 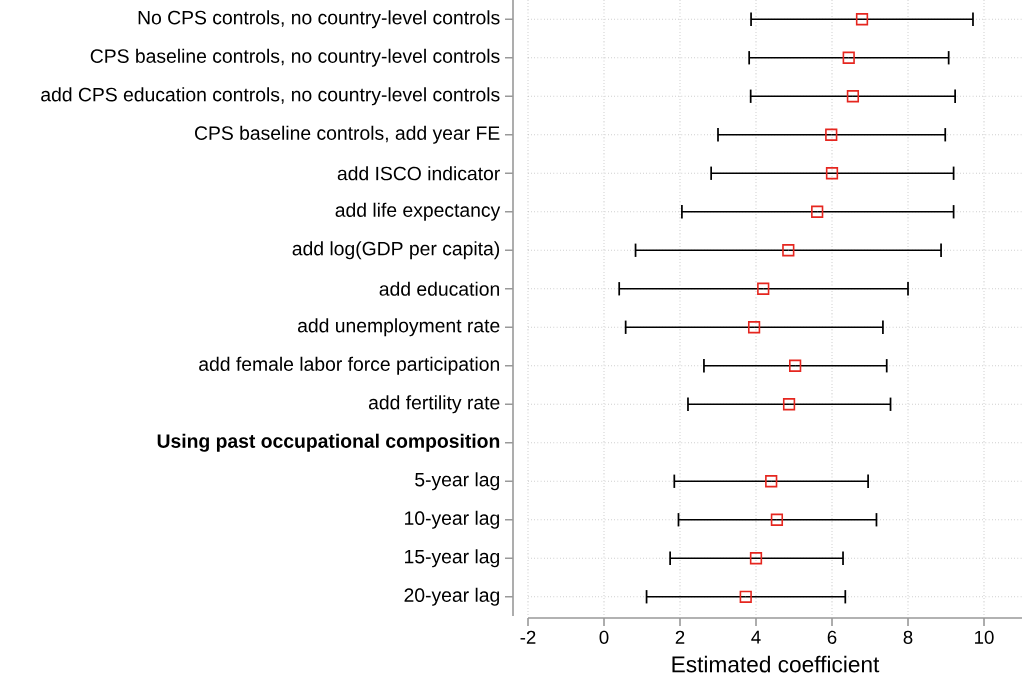 I want to click on y-tick-label: add ISCO indicator, so click(x=418, y=173).